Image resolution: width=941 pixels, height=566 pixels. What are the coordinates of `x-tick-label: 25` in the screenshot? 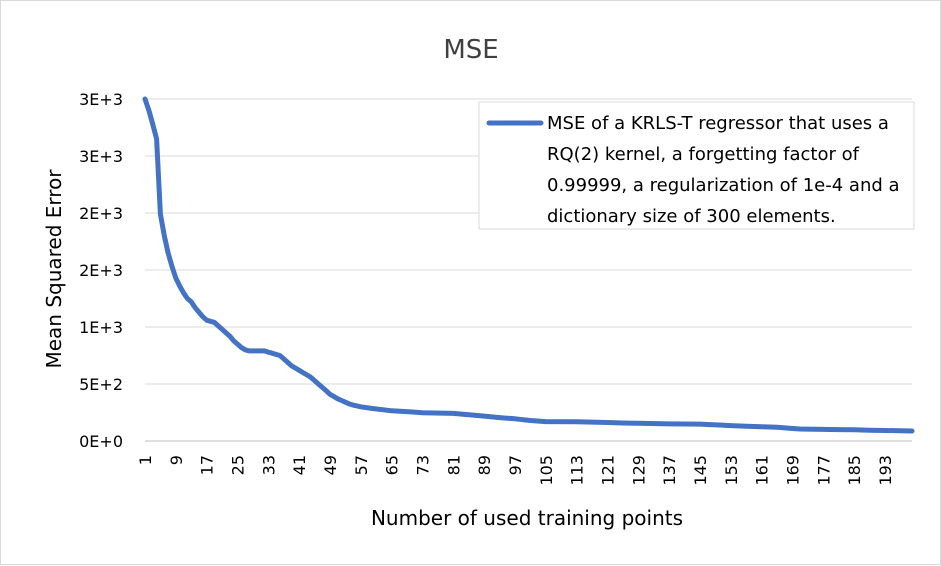 It's located at (238, 465).